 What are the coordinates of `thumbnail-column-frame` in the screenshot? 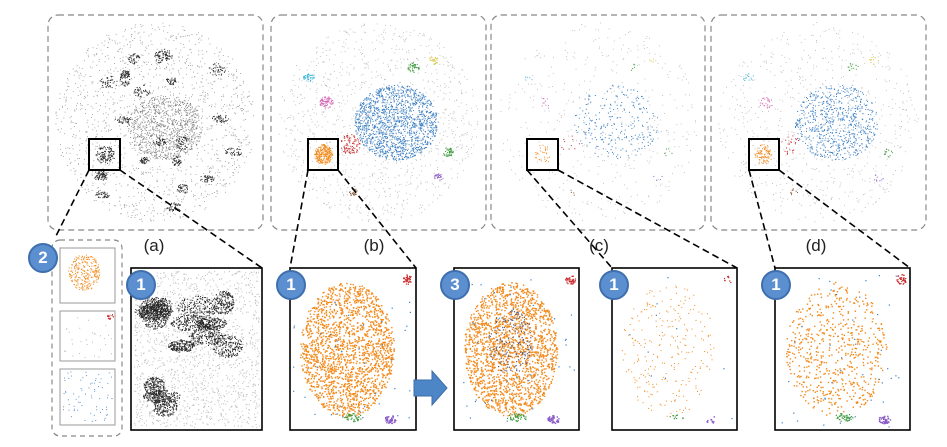 It's located at (87, 338).